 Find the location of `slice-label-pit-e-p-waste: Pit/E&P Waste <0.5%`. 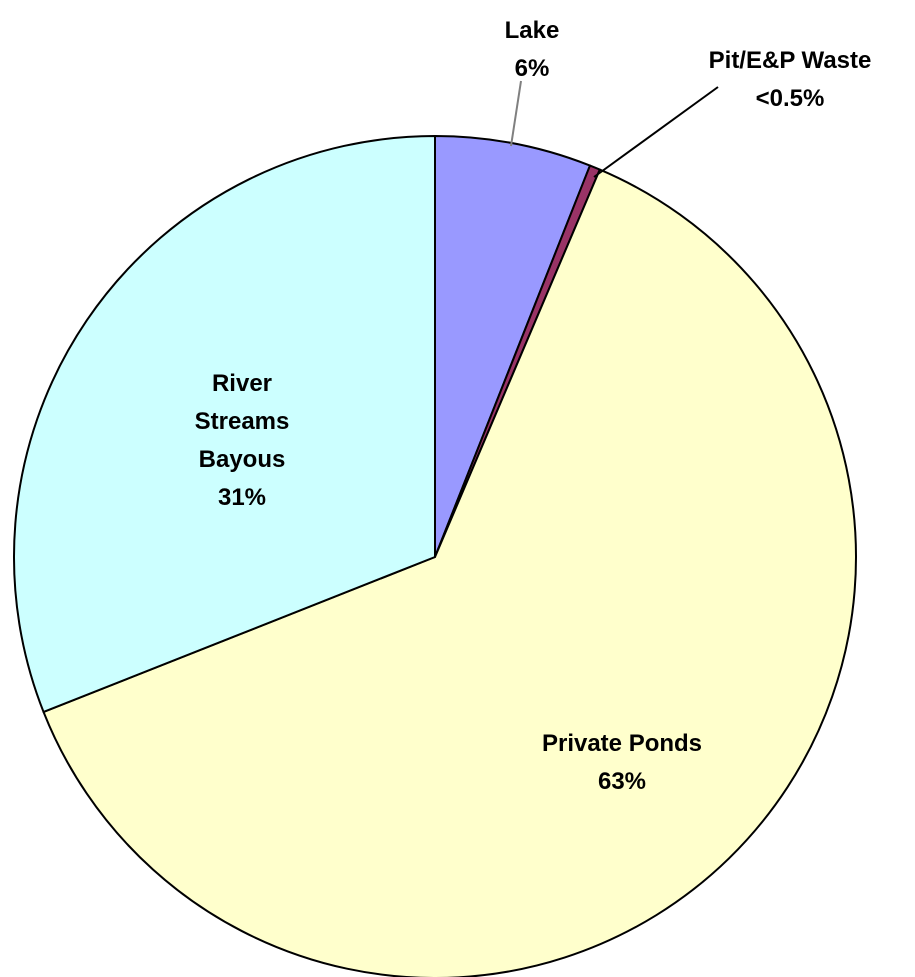

slice-label-pit-e-p-waste: Pit/E&P Waste <0.5% is located at coordinates (790, 79).